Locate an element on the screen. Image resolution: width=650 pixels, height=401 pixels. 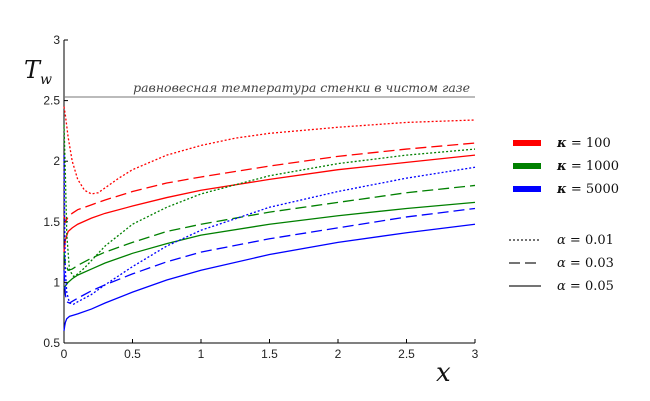
y-tick-label-0: 0.5 is located at coordinates (51, 343).